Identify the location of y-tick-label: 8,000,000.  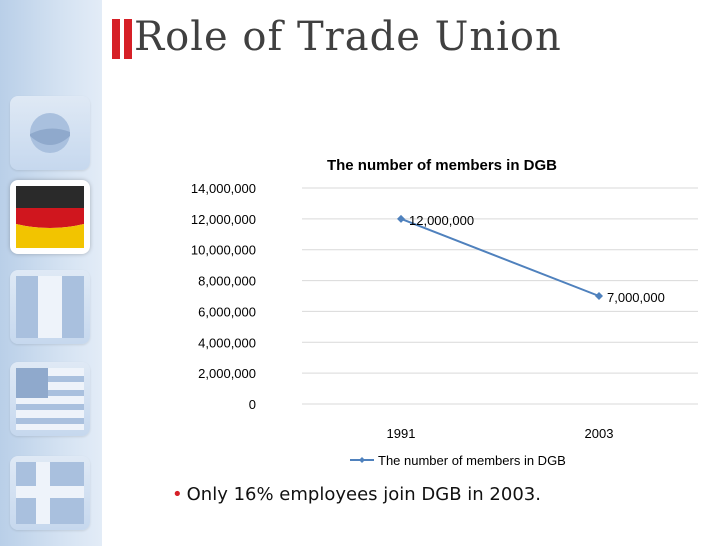
(227, 281).